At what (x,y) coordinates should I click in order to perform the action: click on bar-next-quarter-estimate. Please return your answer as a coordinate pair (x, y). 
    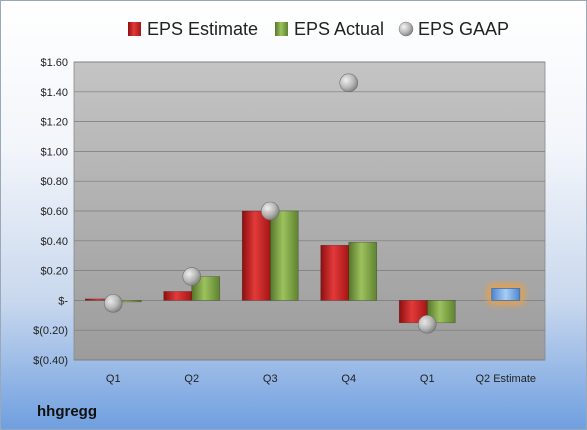
    Looking at the image, I should click on (506, 294).